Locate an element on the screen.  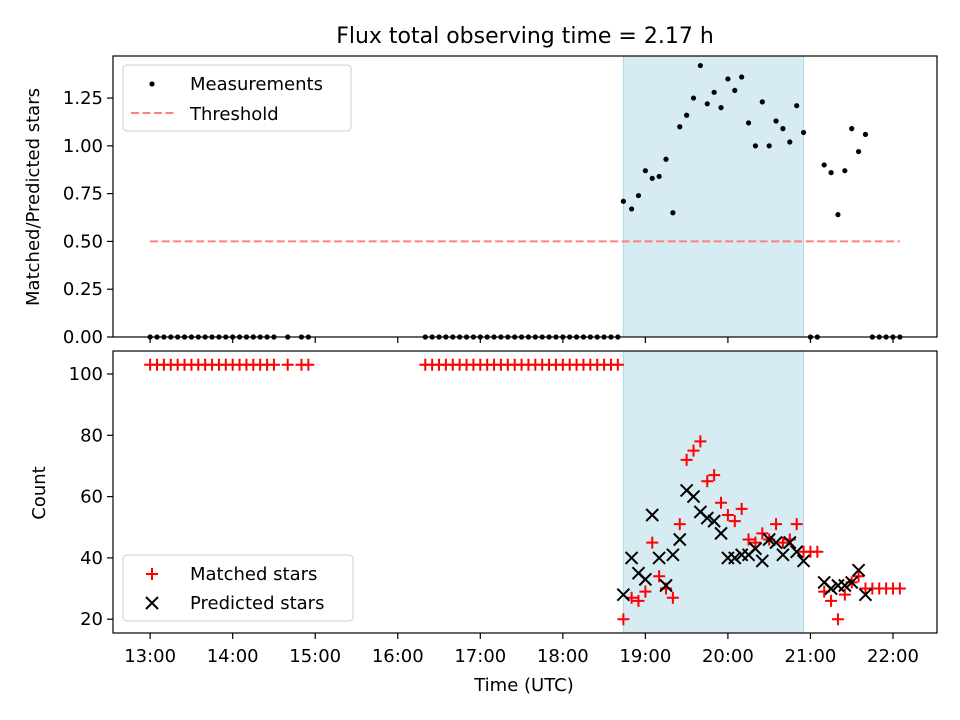
ratio-legend: Measurements Threshold is located at coordinates (237, 98).